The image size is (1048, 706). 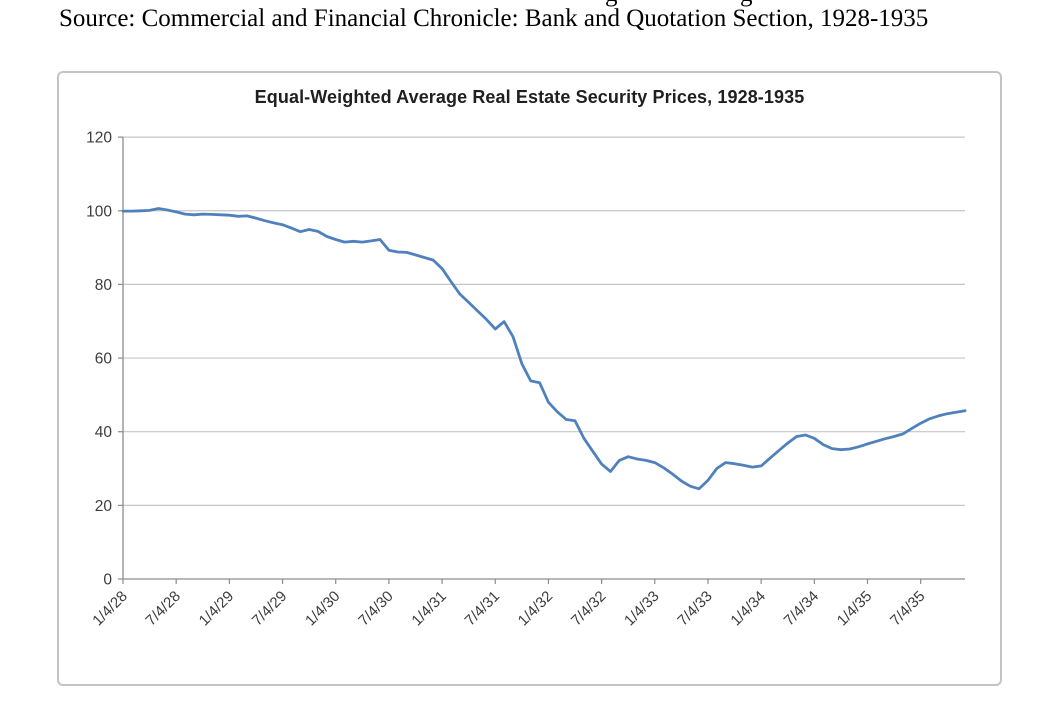 What do you see at coordinates (104, 432) in the screenshot?
I see `y-axis-tick-label: 40` at bounding box center [104, 432].